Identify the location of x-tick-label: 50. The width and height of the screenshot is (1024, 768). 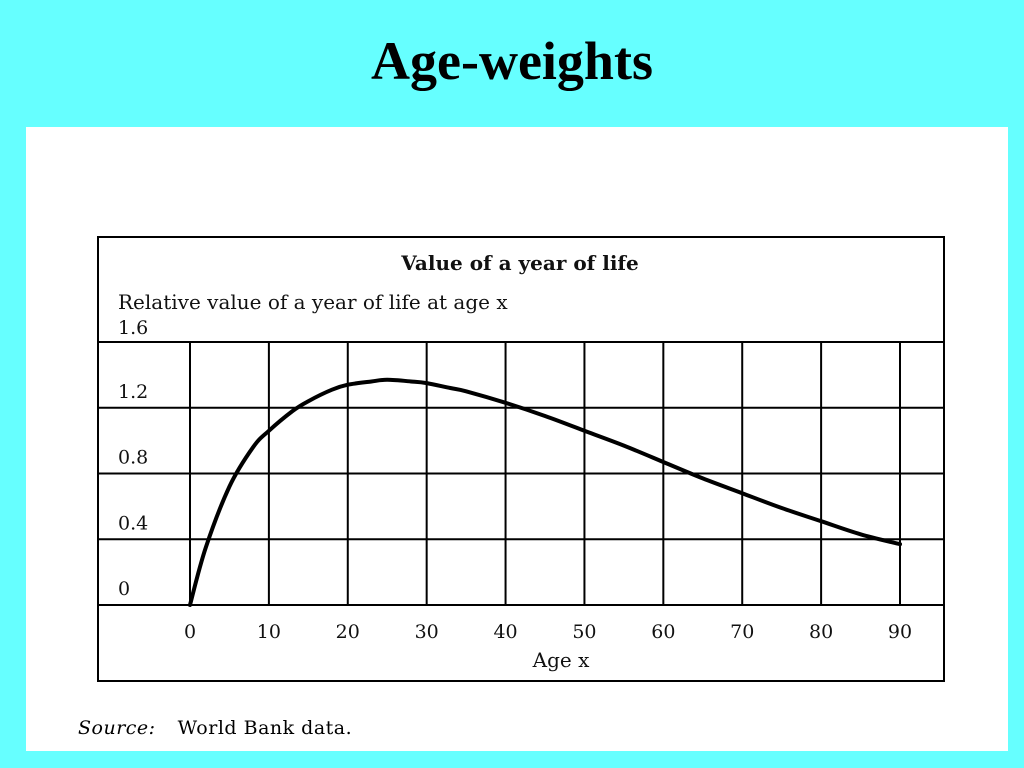
(584, 632).